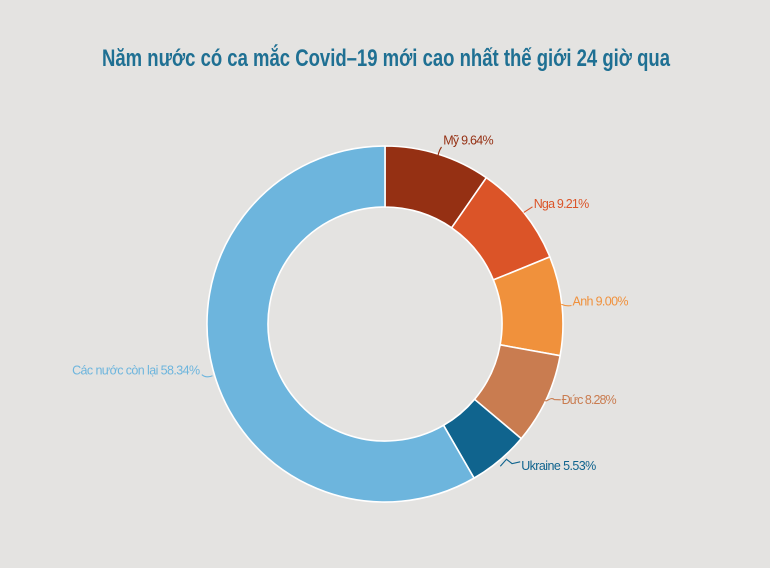  What do you see at coordinates (589, 400) in the screenshot?
I see `svg-text: Đức 8.28%` at bounding box center [589, 400].